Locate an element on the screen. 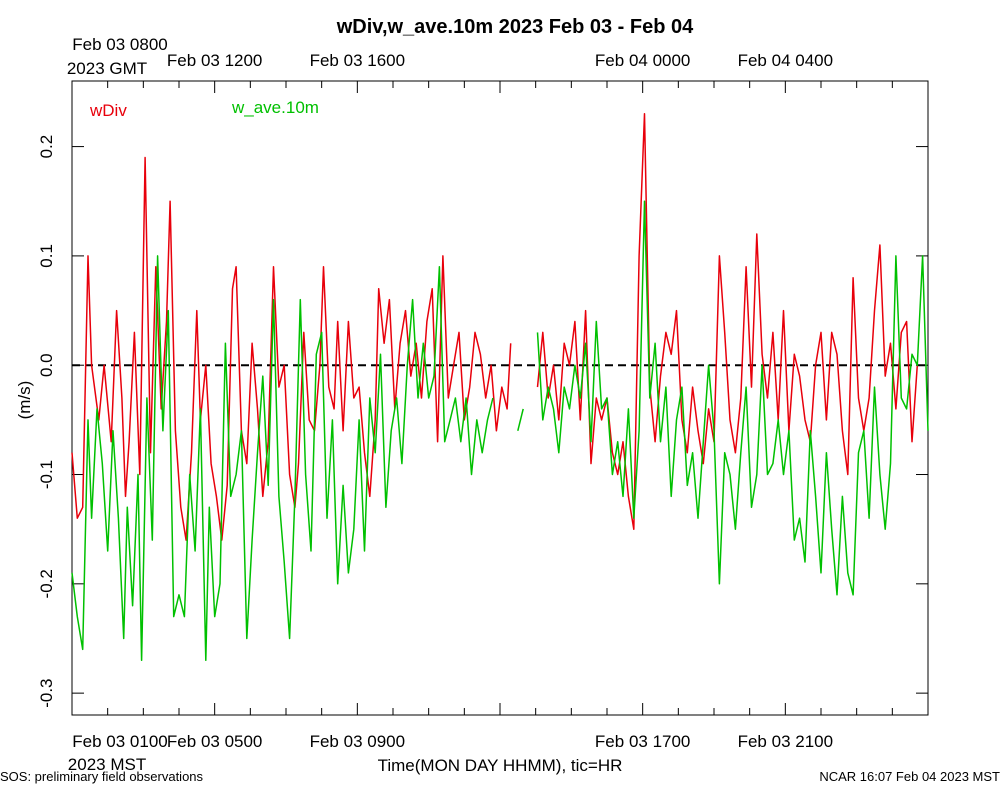 The height and width of the screenshot is (800, 1000). x-axis-label: Time(MON DAY HHMM), tic=HR is located at coordinates (500, 765).